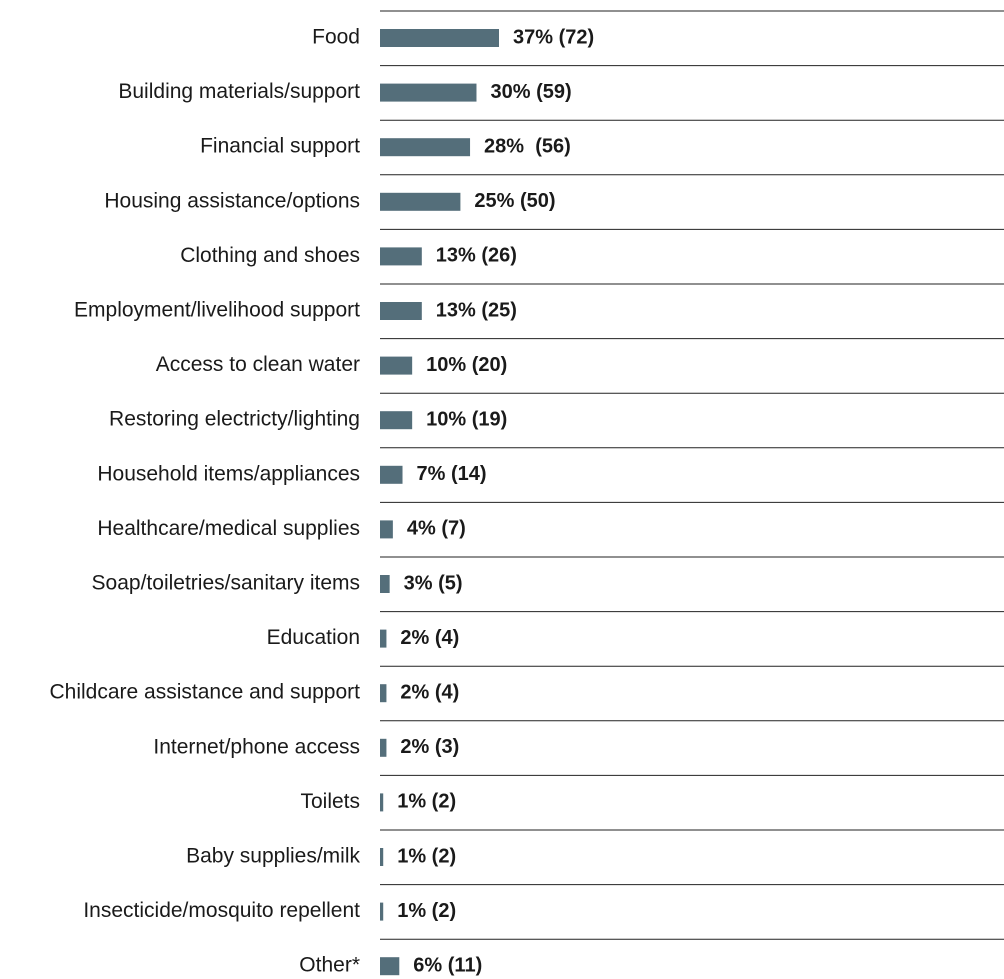  I want to click on category-label: Soap/toiletries/sanitary items, so click(226, 583).